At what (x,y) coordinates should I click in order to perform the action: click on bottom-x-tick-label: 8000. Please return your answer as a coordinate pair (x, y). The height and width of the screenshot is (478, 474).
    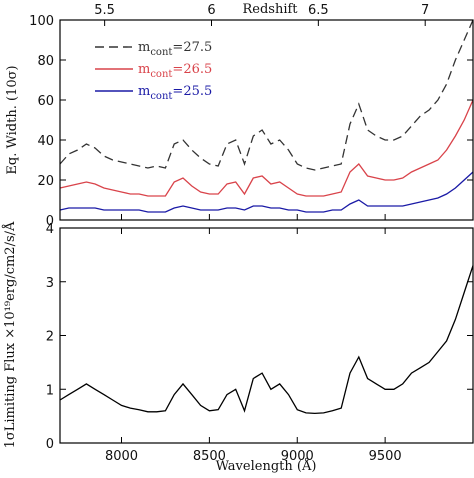
    Looking at the image, I should click on (121, 456).